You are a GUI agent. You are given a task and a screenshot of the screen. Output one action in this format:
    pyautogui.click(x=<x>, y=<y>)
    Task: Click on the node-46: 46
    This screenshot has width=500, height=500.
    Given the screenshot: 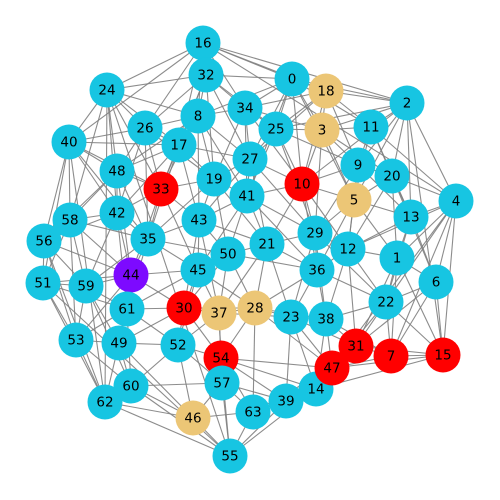 What is the action you would take?
    pyautogui.click(x=193, y=418)
    